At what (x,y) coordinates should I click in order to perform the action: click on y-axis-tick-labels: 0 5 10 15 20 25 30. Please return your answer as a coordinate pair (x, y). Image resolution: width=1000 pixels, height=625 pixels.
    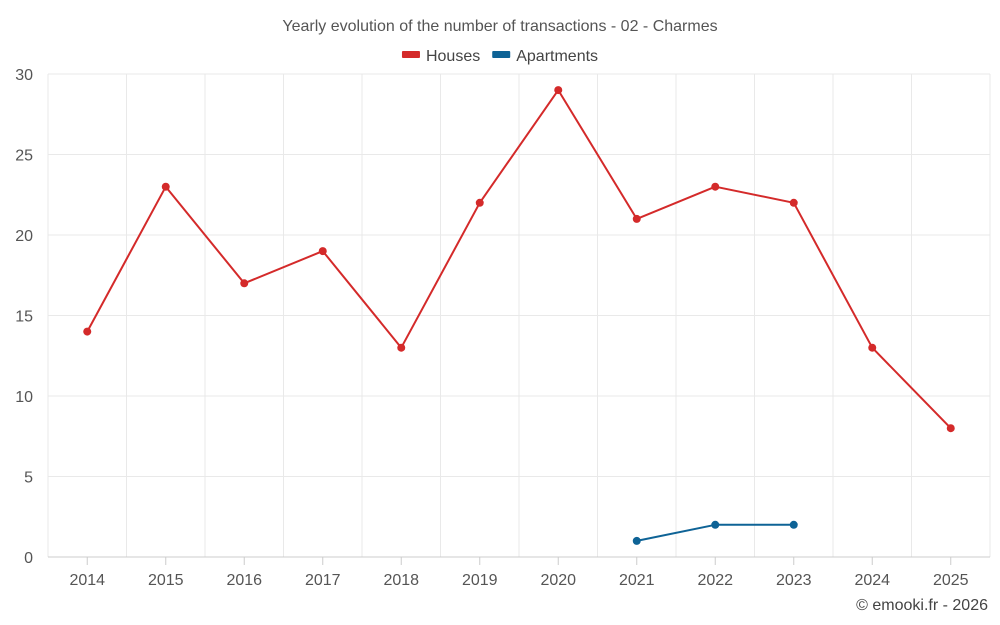
    Looking at the image, I should click on (24, 317).